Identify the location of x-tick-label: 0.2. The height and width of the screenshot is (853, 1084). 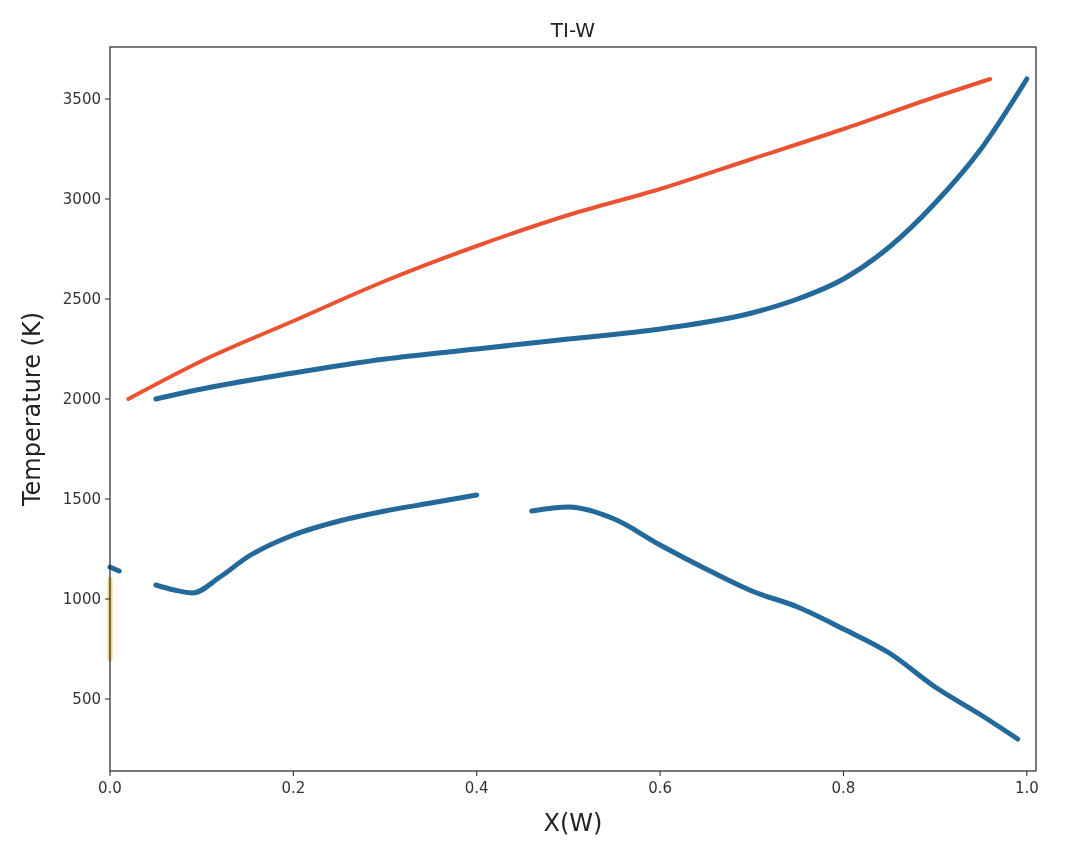
(293, 788).